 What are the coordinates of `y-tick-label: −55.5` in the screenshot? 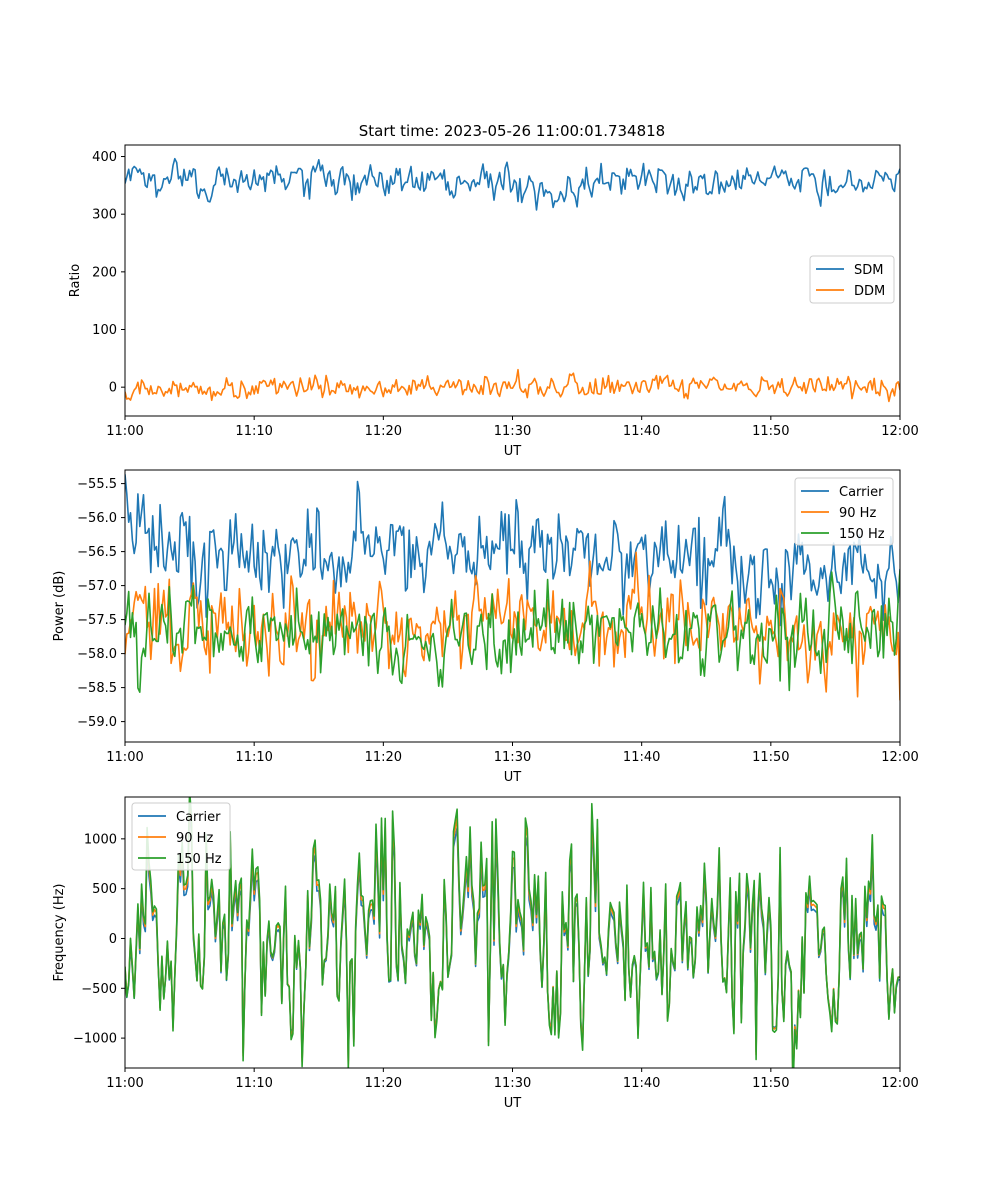 It's located at (97, 484).